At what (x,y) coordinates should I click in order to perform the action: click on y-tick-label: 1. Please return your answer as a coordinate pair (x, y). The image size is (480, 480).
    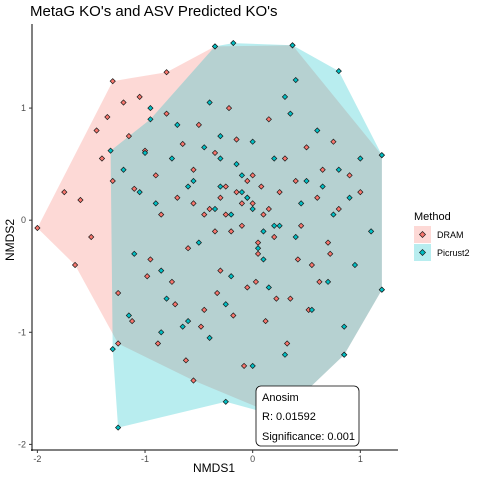
    Looking at the image, I should click on (23, 108).